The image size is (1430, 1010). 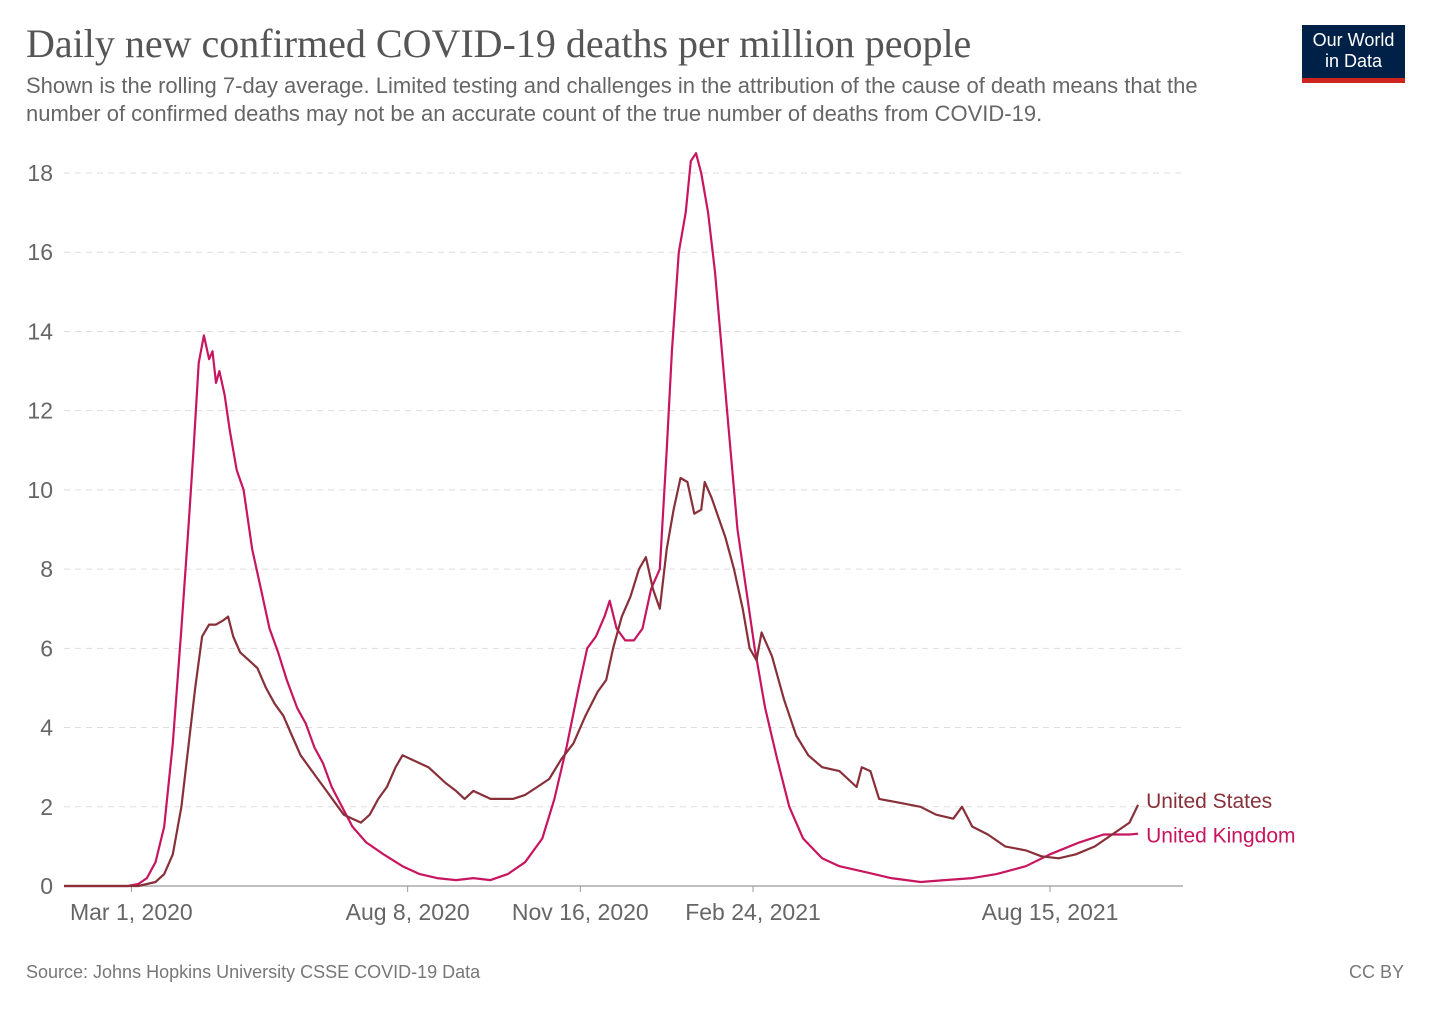 What do you see at coordinates (1220, 819) in the screenshot?
I see `legend: United Kingdom United States` at bounding box center [1220, 819].